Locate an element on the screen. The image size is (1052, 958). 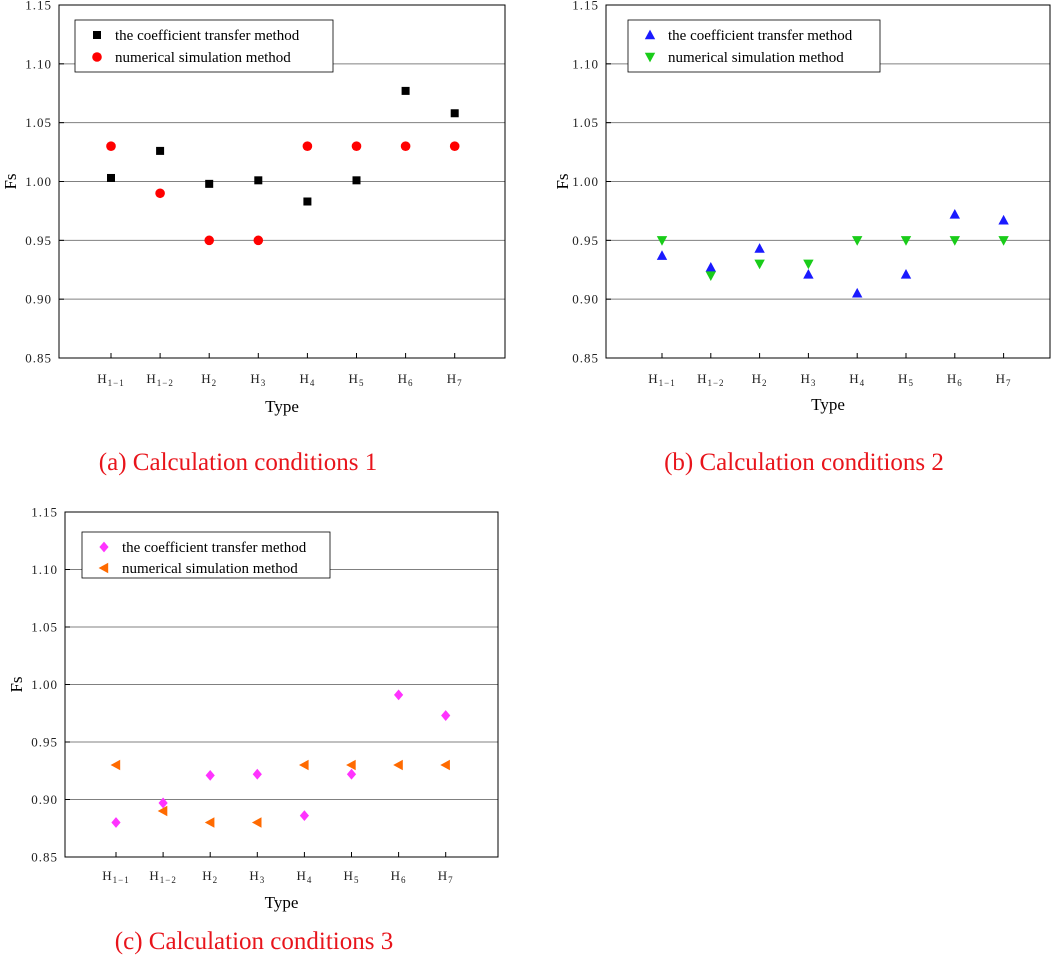
y-tick-label: 0.90 is located at coordinates (38, 299).